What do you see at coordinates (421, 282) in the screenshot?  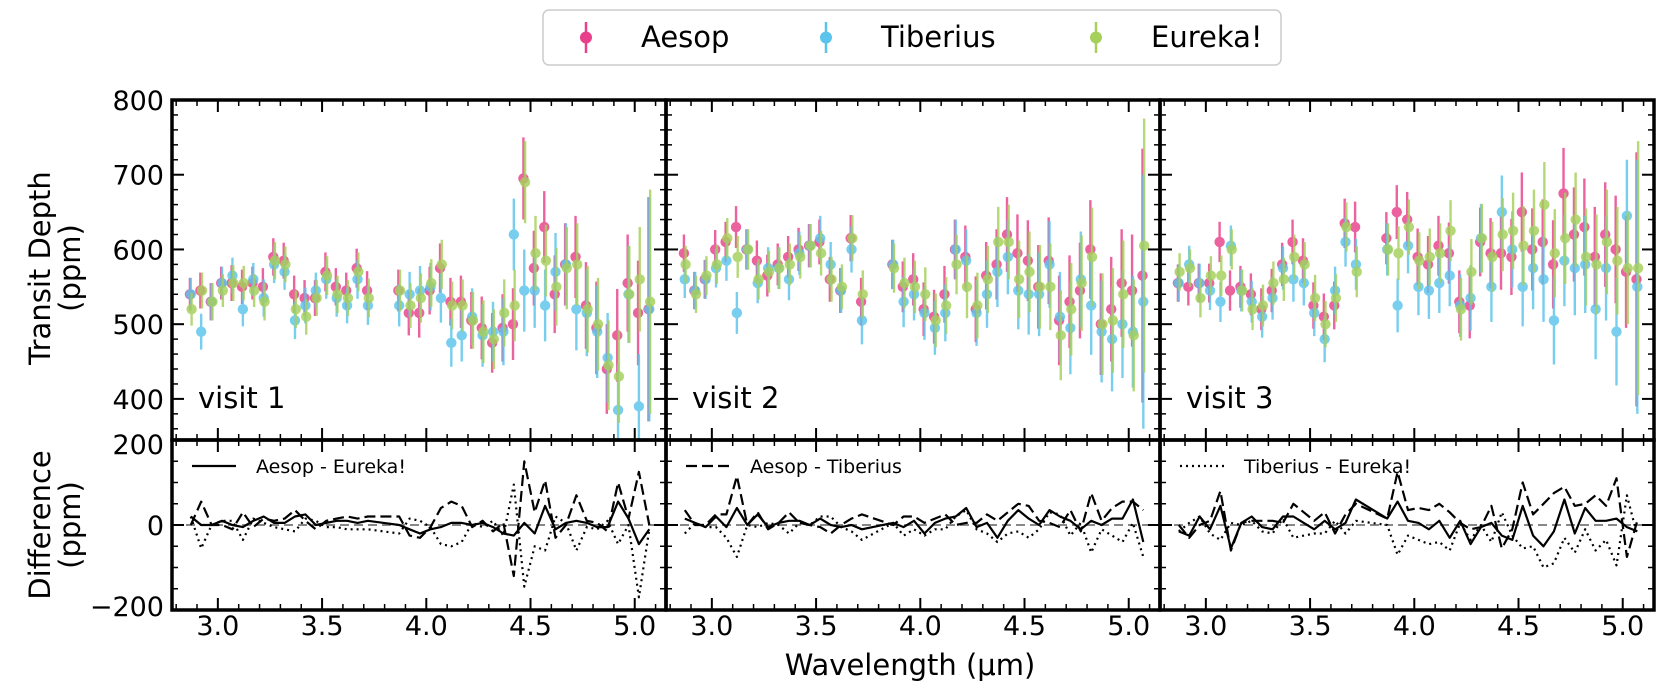 I see `series-eureka` at bounding box center [421, 282].